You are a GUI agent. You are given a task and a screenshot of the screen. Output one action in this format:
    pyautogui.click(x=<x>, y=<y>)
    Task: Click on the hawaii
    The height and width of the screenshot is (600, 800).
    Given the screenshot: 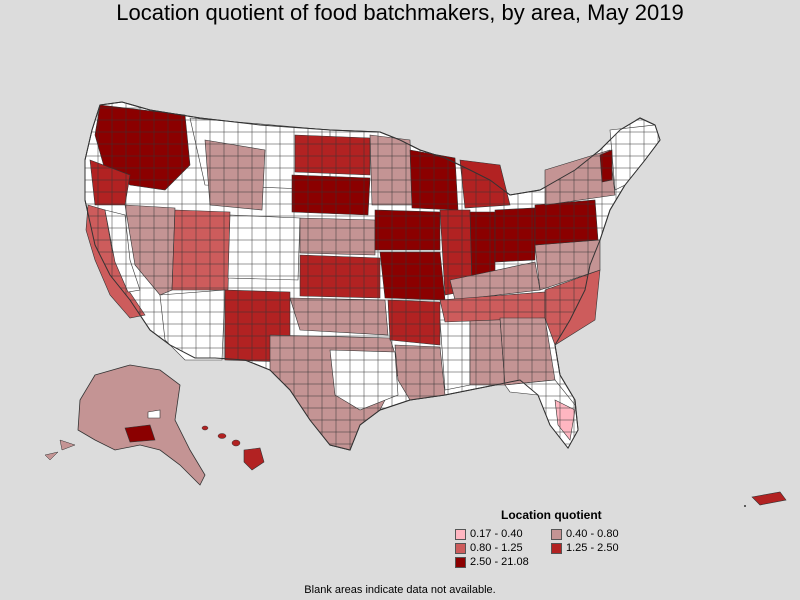 What is the action you would take?
    pyautogui.click(x=233, y=448)
    